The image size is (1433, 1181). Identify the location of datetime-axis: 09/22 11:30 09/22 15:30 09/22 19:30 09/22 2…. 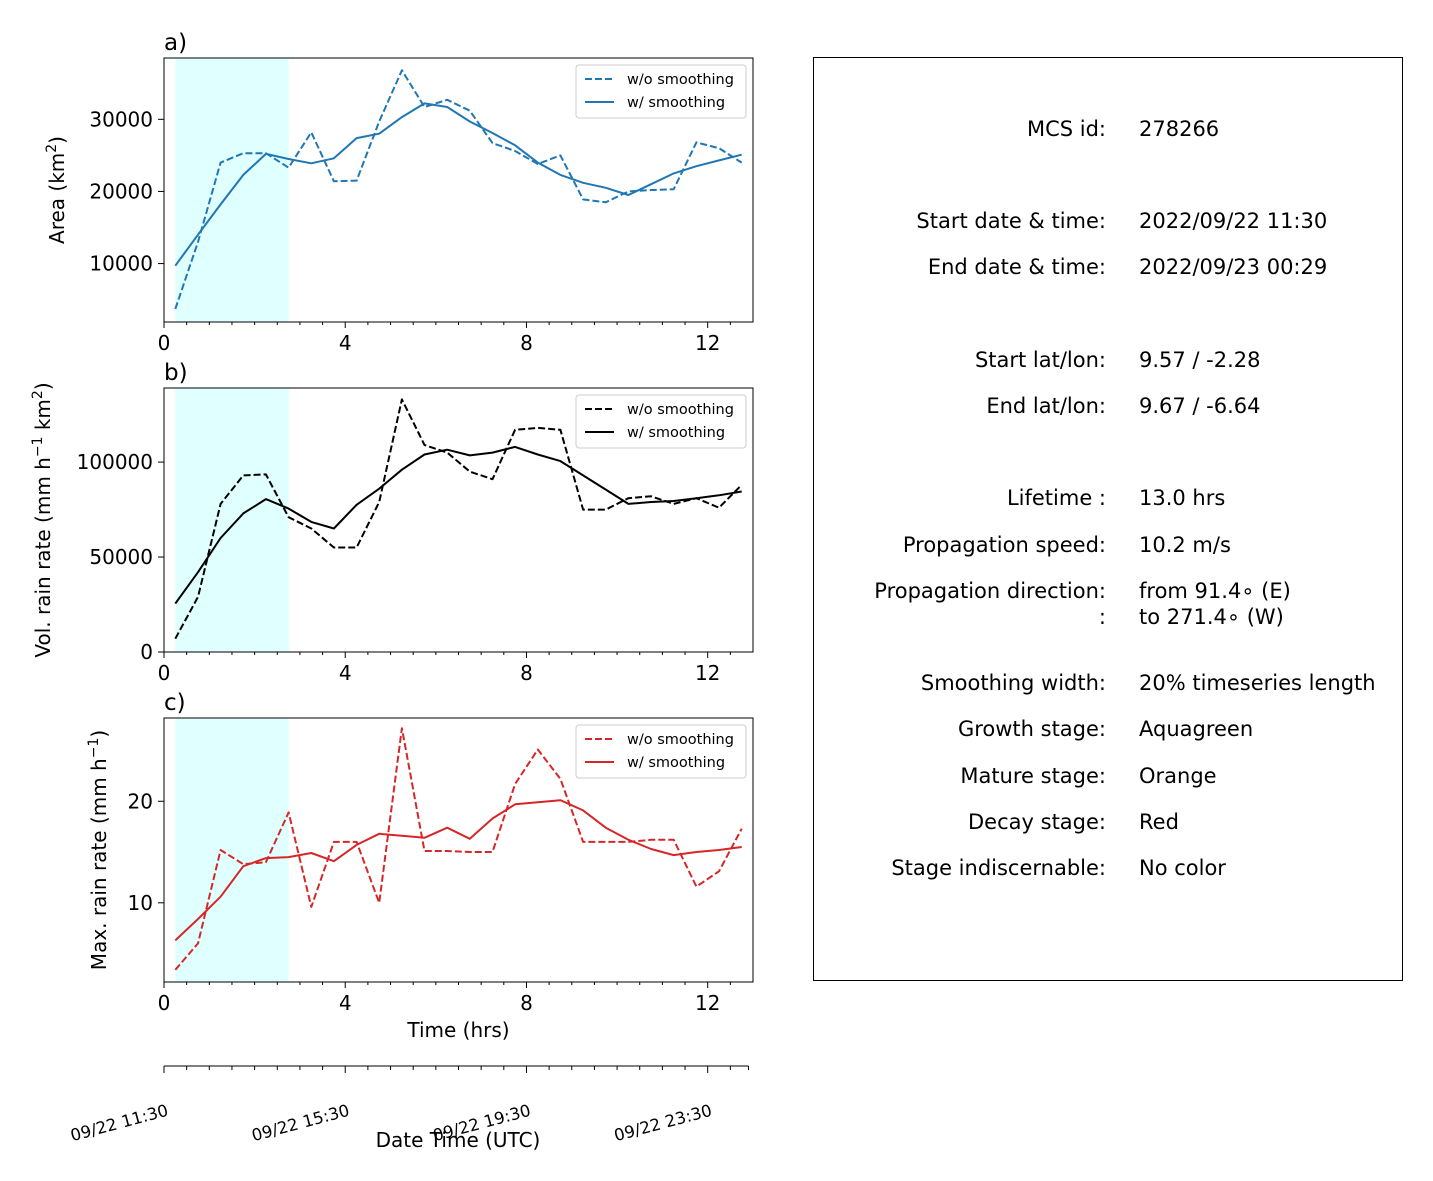
(408, 1108).